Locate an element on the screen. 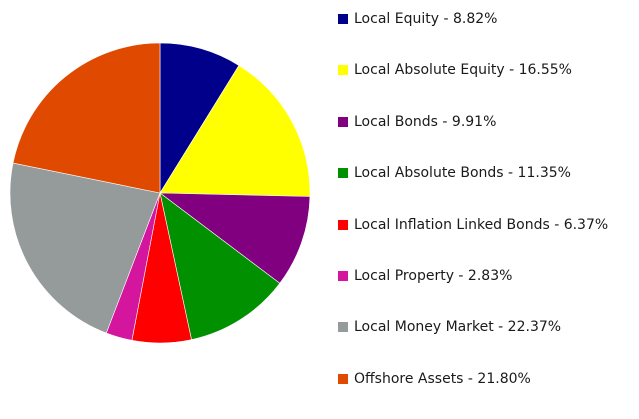  pie-slice-local-money-market is located at coordinates (85, 248).